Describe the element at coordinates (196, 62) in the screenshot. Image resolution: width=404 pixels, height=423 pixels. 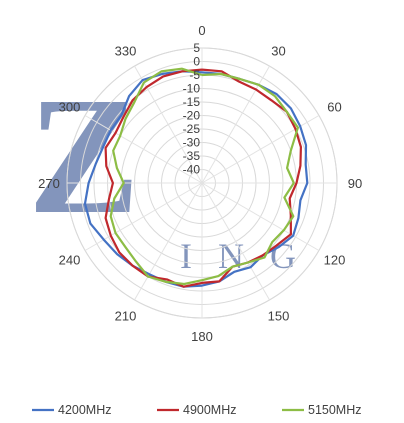
I see `radial-tick-label: 0` at that location.